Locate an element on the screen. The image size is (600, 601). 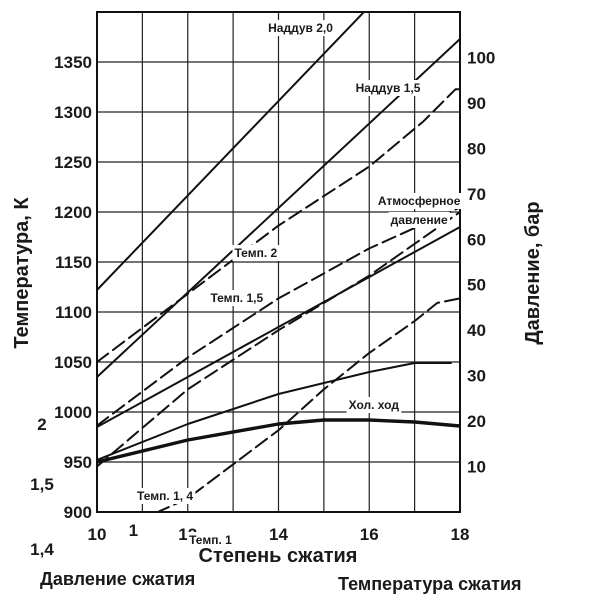
pressure-ratio-label: 2 is located at coordinates (41, 424).